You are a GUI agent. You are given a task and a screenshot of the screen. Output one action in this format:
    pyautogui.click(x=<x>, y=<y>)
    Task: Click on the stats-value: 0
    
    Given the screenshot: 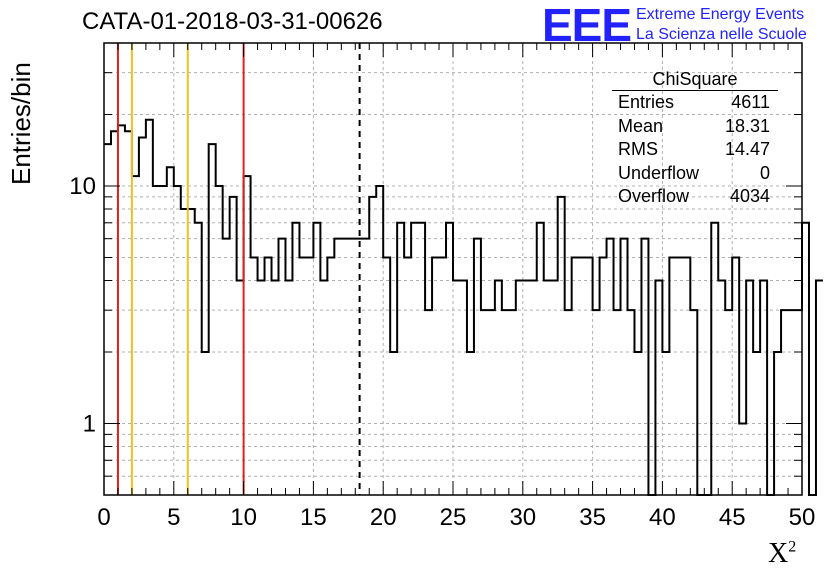 What is the action you would take?
    pyautogui.click(x=764, y=172)
    